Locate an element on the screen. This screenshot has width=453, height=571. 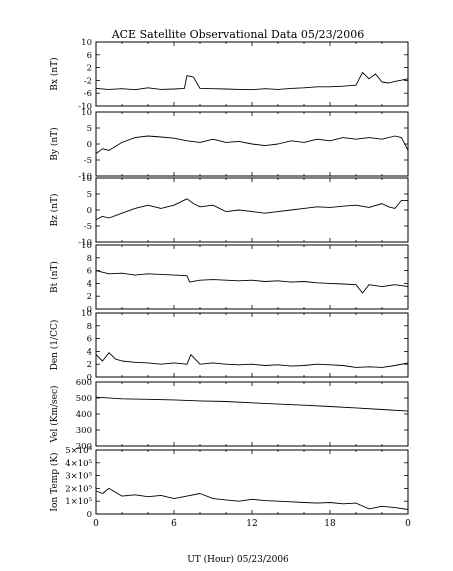
x-axis-tick-labels: 0 6 12 18 0 is located at coordinates (252, 524).